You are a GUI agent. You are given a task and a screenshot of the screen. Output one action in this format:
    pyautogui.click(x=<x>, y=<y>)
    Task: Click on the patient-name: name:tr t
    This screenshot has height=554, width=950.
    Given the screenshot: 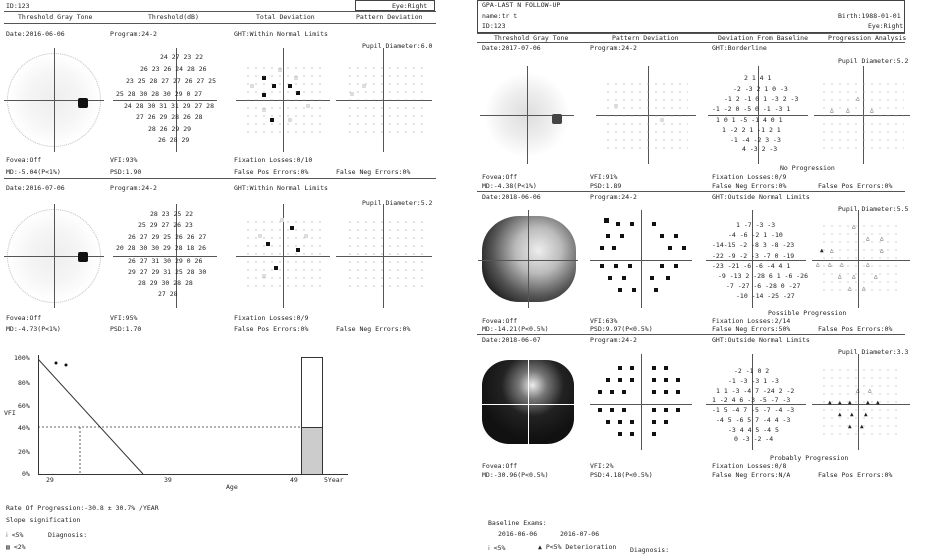 What is the action you would take?
    pyautogui.click(x=500, y=16)
    